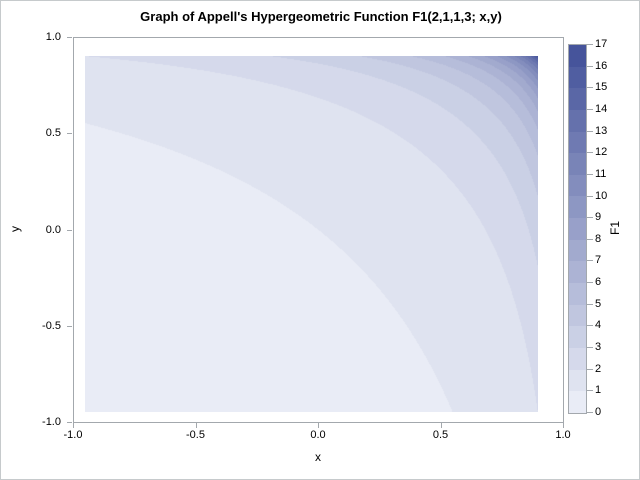 This screenshot has height=480, width=640. I want to click on colorbar-gradient, so click(577, 229).